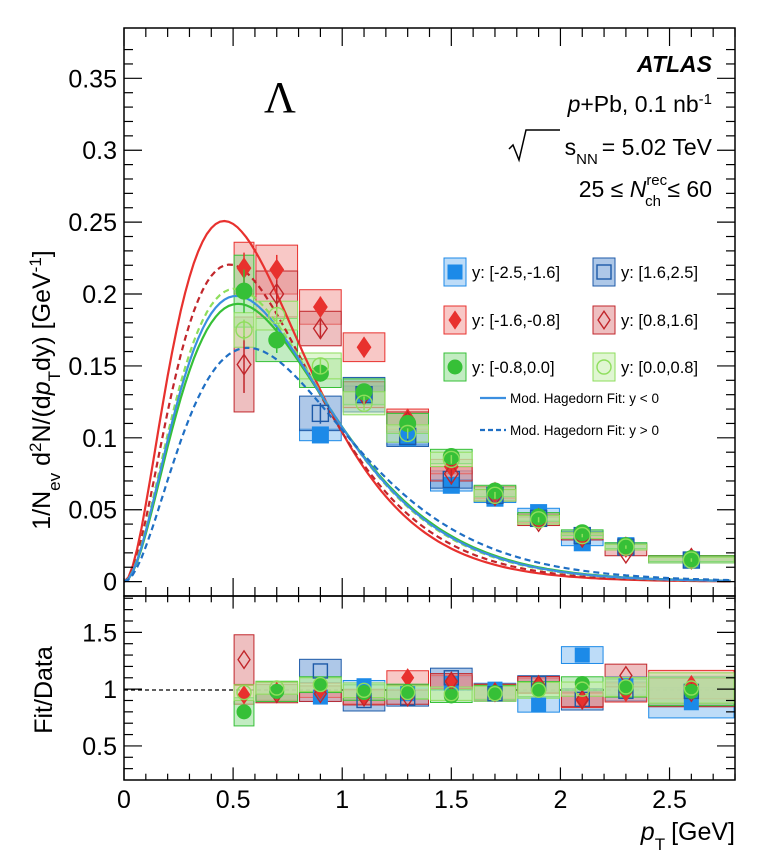  I want to click on x-tick-label: 2, so click(560, 800).